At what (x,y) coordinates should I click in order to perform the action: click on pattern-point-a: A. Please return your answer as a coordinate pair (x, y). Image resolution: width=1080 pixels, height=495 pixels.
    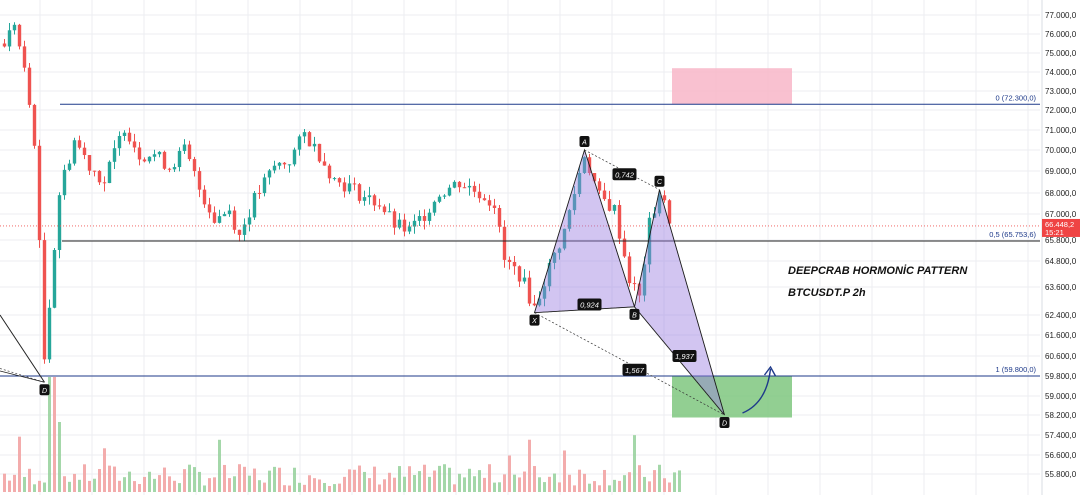
    Looking at the image, I should click on (584, 141).